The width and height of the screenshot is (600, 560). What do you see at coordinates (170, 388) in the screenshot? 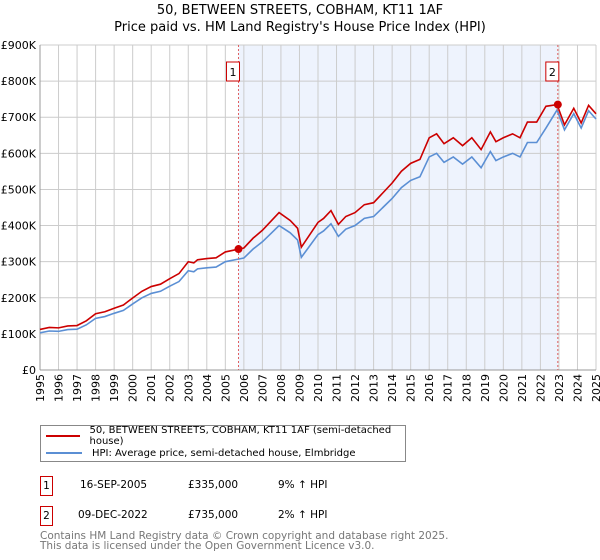
I see `x-tick-label: 2002` at bounding box center [170, 388].